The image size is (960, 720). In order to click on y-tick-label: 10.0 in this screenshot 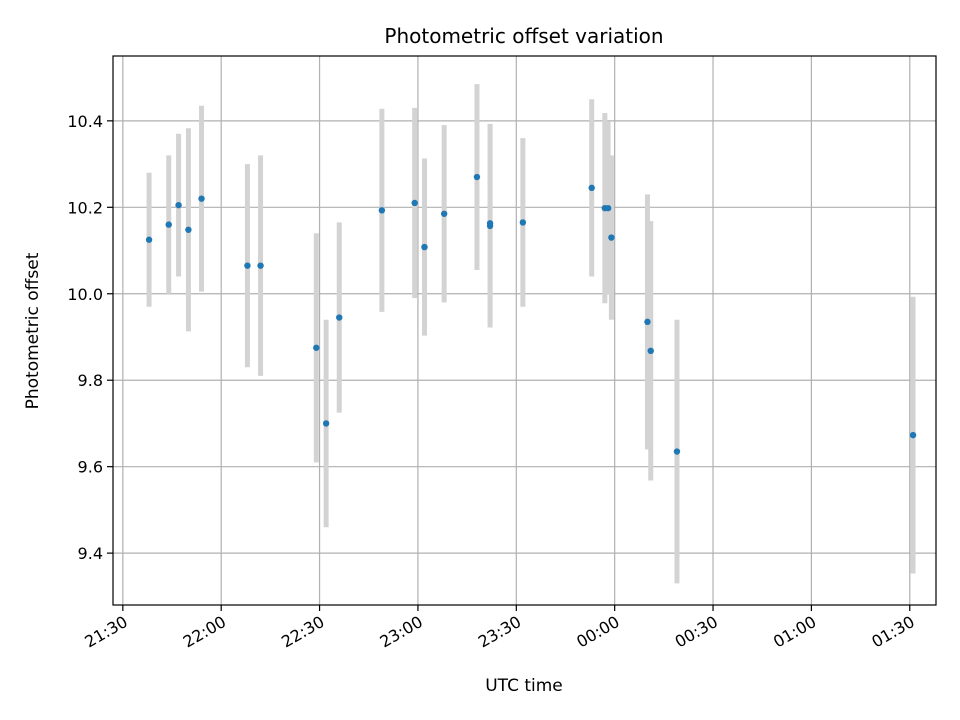, I will do `click(85, 294)`.